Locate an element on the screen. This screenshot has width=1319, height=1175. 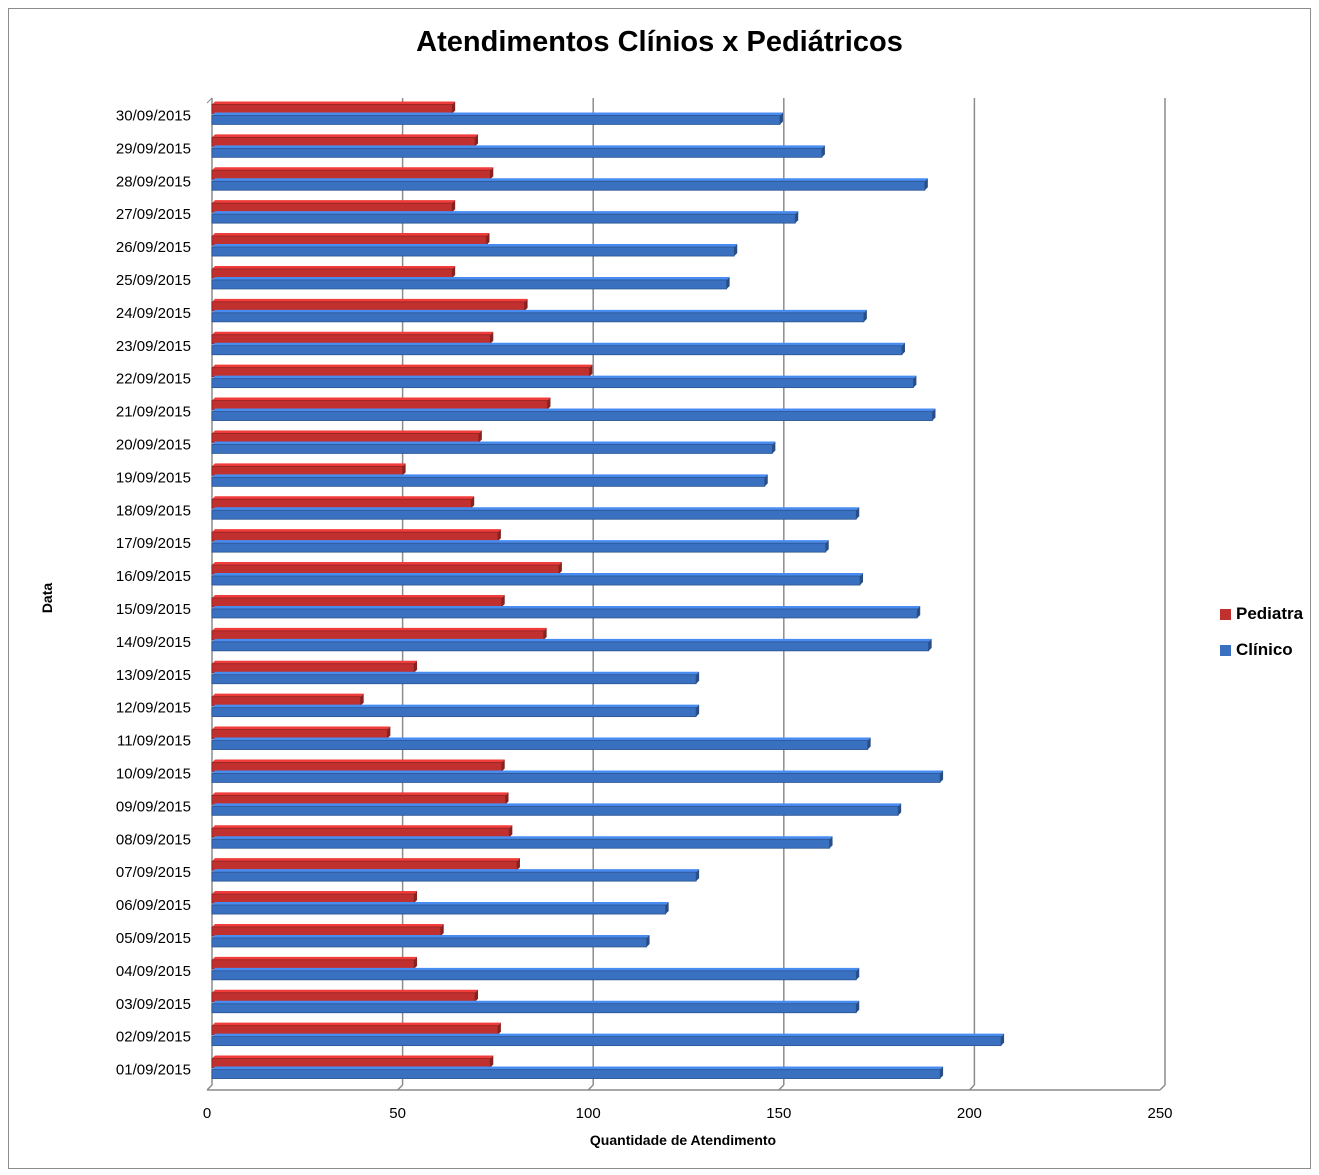
y-tick-label: 30/09/2015 is located at coordinates (153, 115).